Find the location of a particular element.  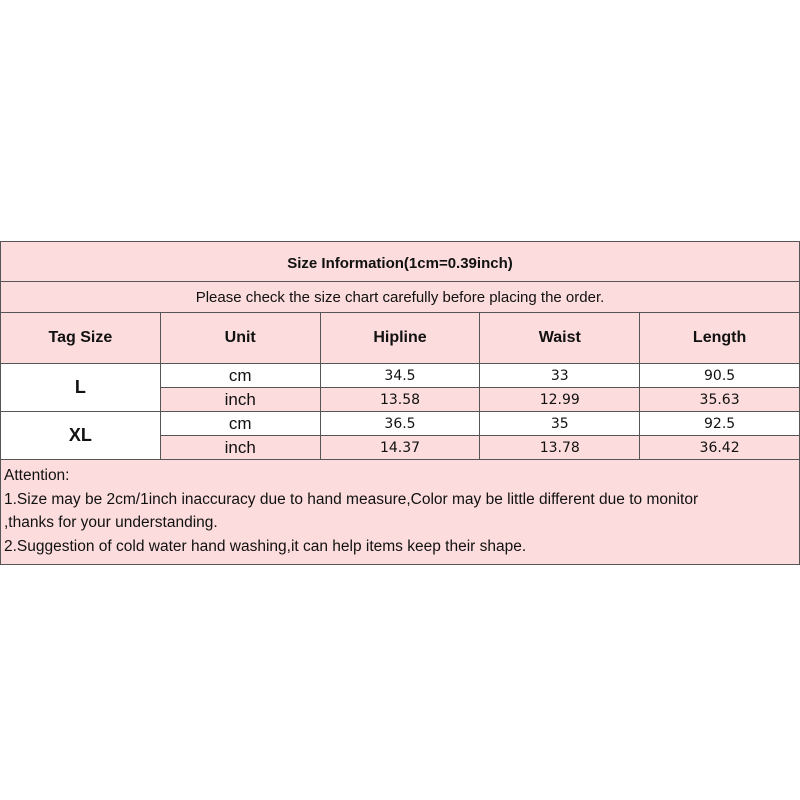

table-row: inch 14.37 13.78 36.42 is located at coordinates (400, 447).